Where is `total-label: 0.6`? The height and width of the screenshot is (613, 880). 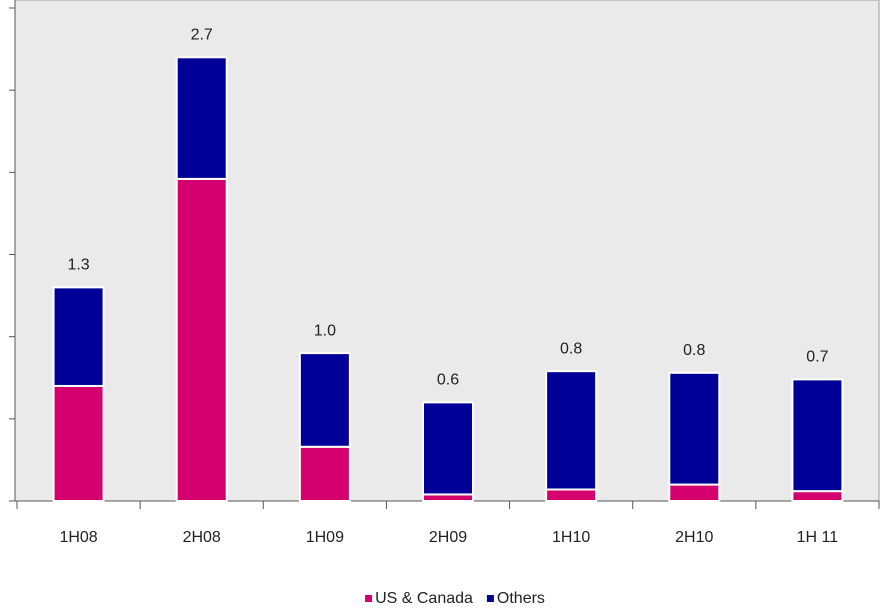
total-label: 0.6 is located at coordinates (448, 380).